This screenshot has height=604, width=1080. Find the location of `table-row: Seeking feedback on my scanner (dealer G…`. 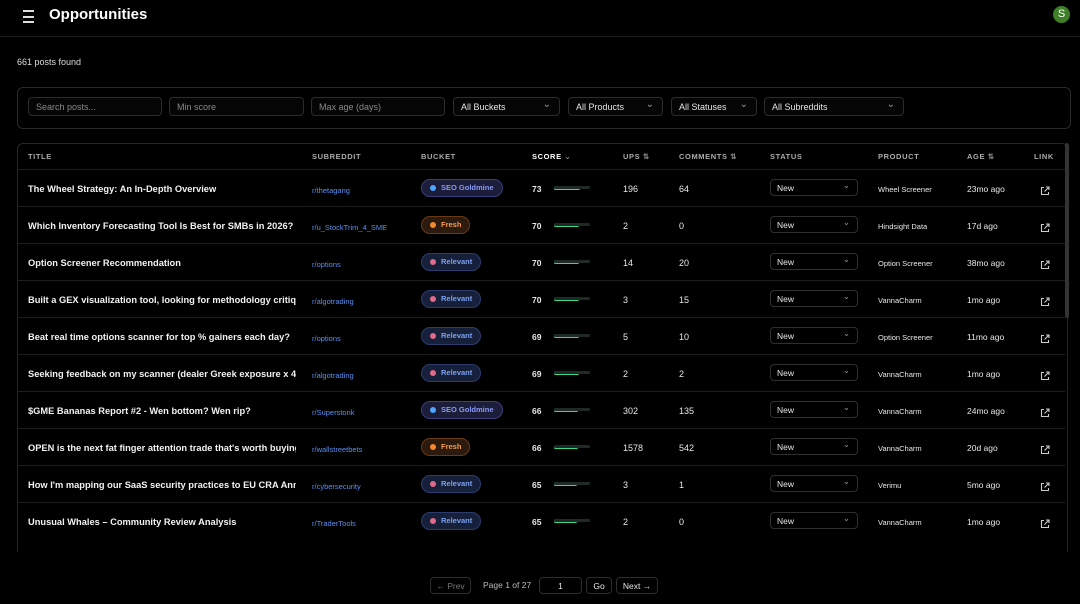

table-row: Seeking feedback on my scanner (dealer G… is located at coordinates (541, 373).